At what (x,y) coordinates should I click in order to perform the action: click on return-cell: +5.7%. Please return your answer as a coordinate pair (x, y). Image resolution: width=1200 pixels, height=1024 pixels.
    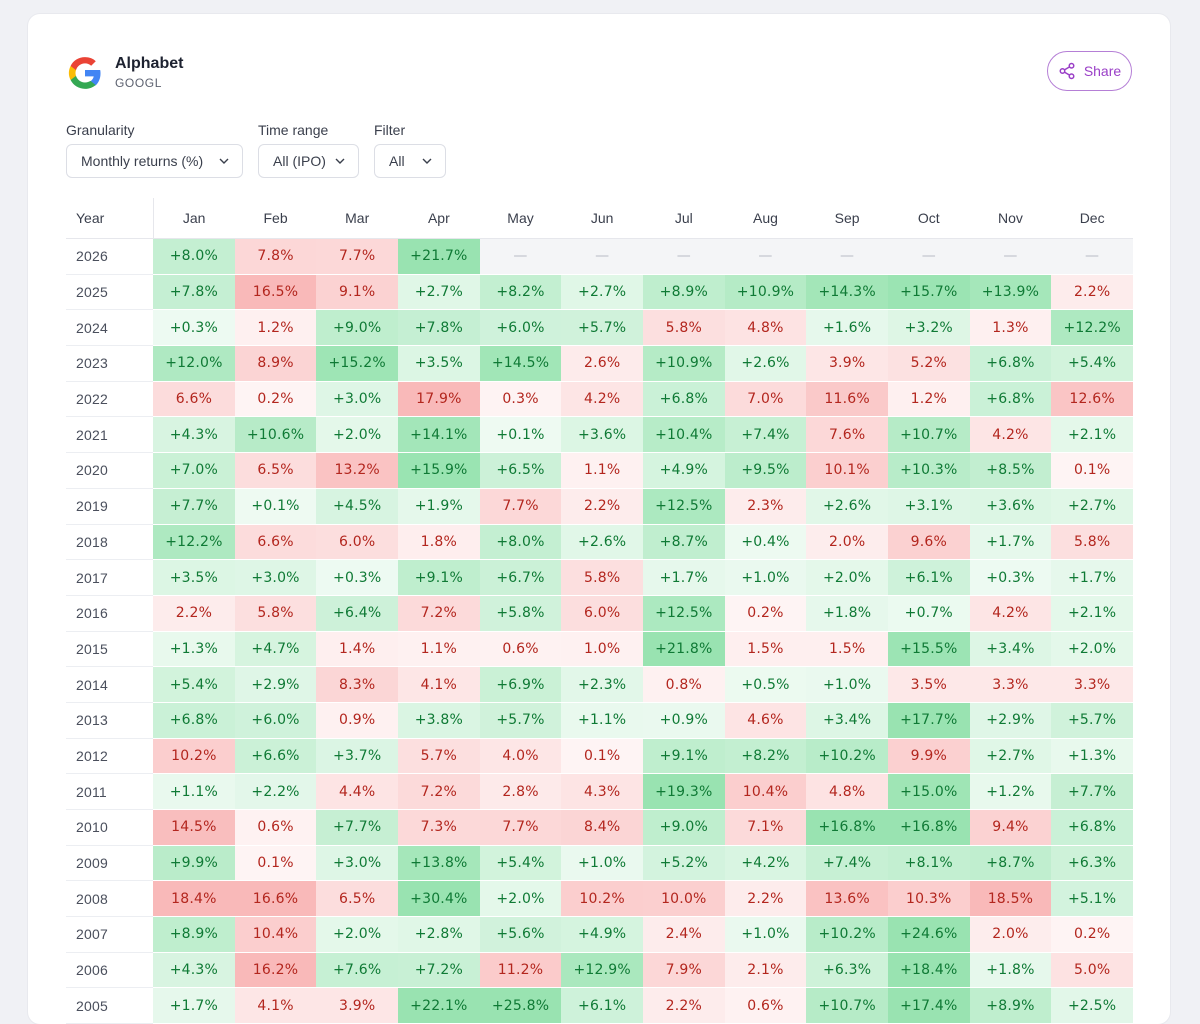
    Looking at the image, I should click on (1092, 720).